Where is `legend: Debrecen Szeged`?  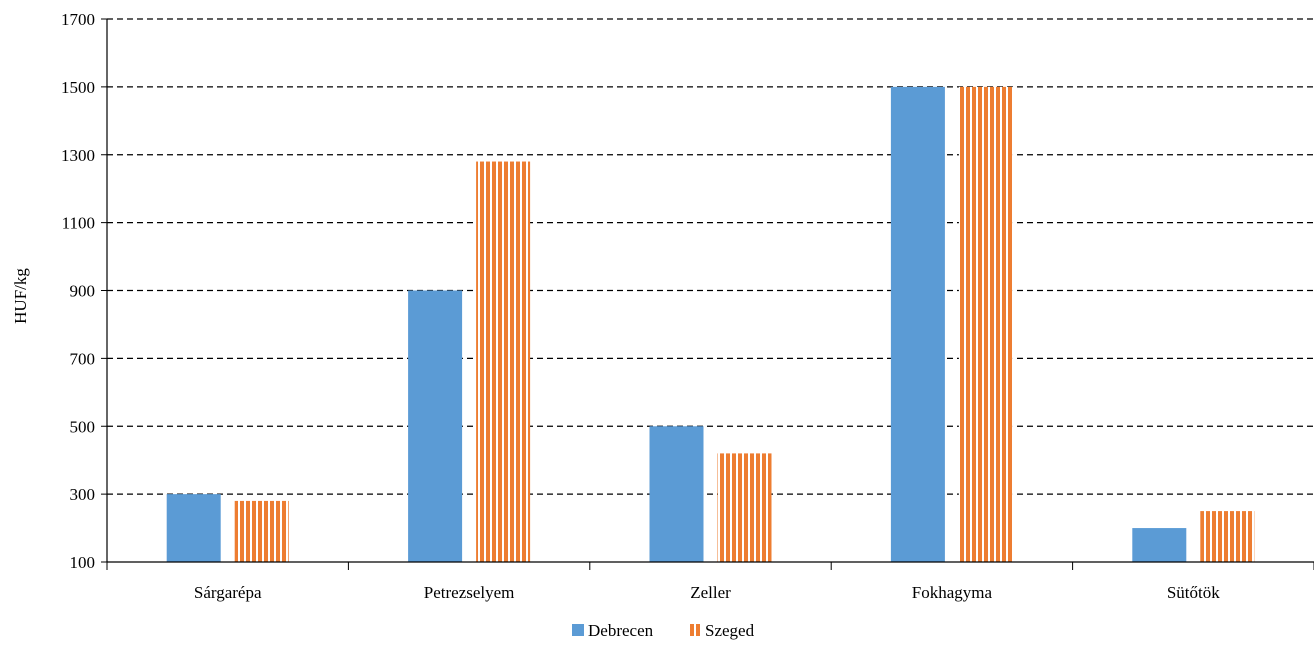 legend: Debrecen Szeged is located at coordinates (663, 630).